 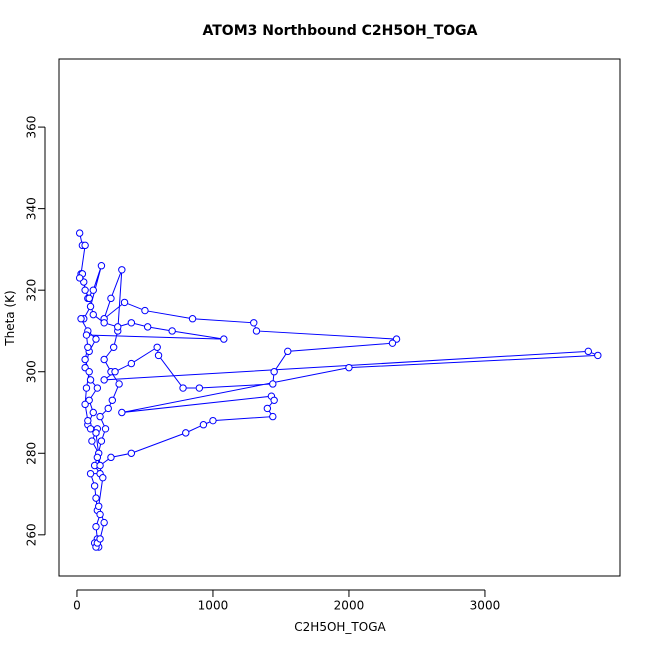 I want to click on y-tick-label: 360, so click(x=32, y=127).